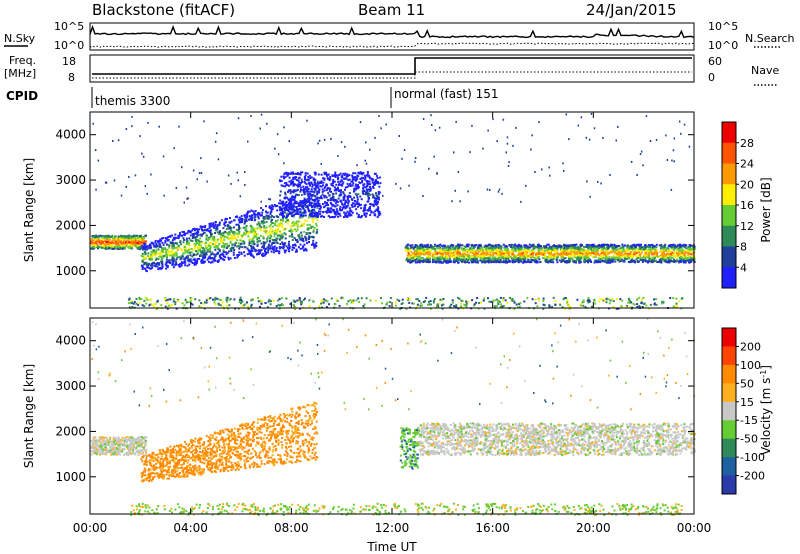 This screenshot has width=800, height=554. What do you see at coordinates (715, 61) in the screenshot?
I see `freq-right-tick-top: 60` at bounding box center [715, 61].